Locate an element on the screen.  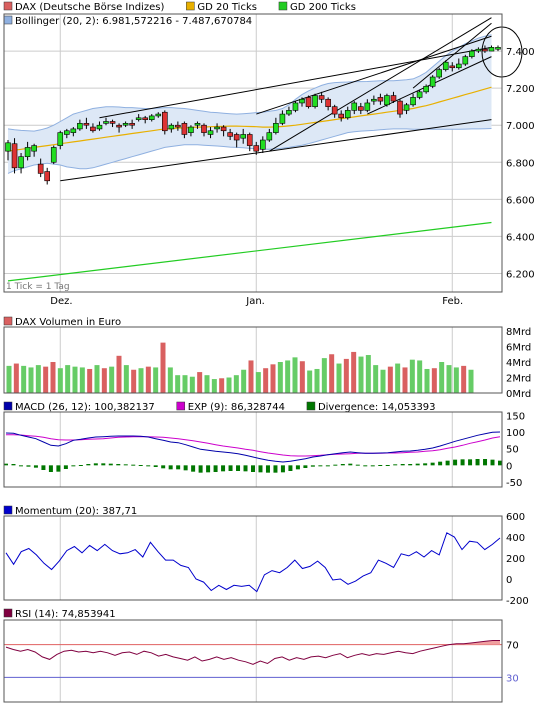
gd200-line is located at coordinates (249, 251).